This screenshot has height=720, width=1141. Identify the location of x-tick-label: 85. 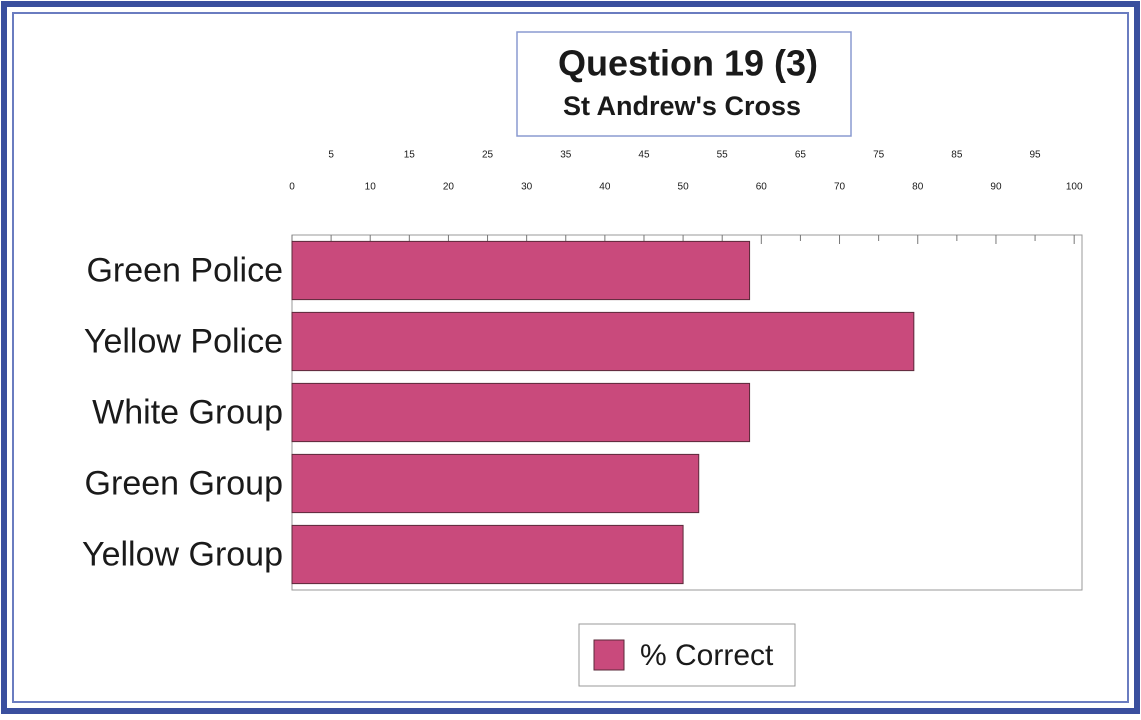
(957, 155).